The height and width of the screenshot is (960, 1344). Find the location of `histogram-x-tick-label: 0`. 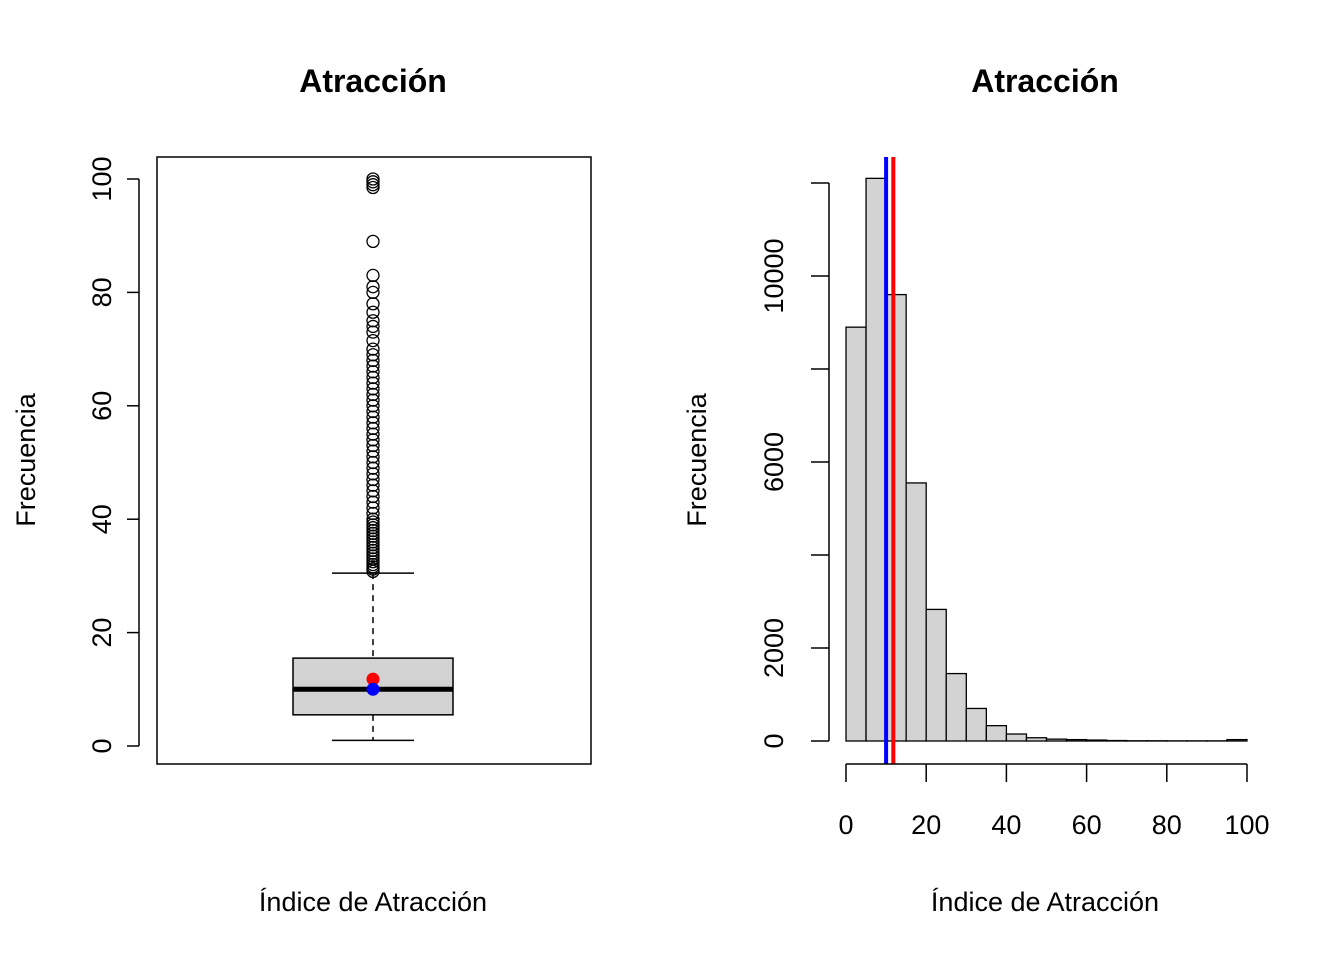

histogram-x-tick-label: 0 is located at coordinates (845, 825).